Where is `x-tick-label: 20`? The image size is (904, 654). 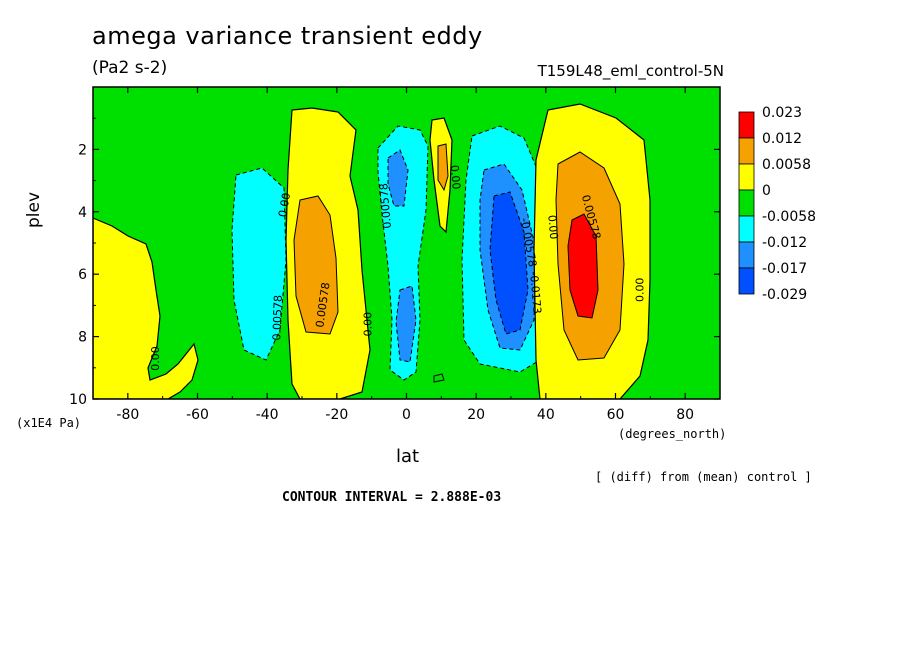
x-tick-label: 20 is located at coordinates (476, 415).